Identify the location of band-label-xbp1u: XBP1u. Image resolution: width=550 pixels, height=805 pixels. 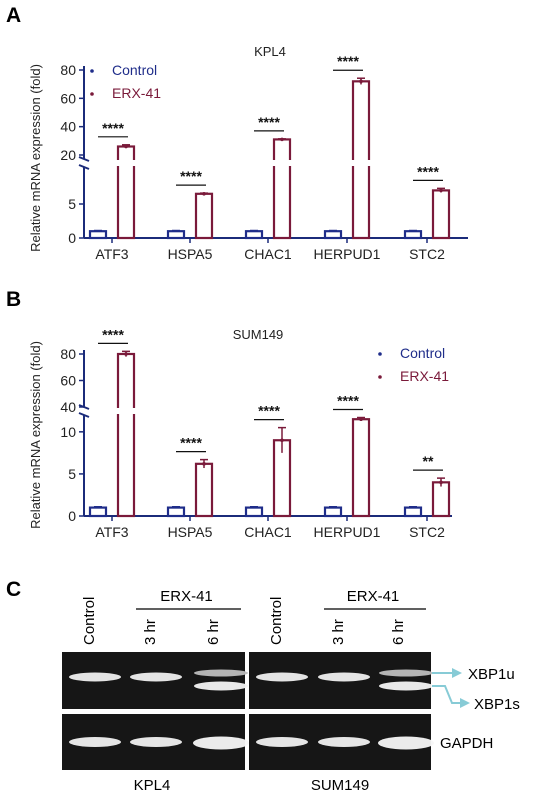
(491, 674).